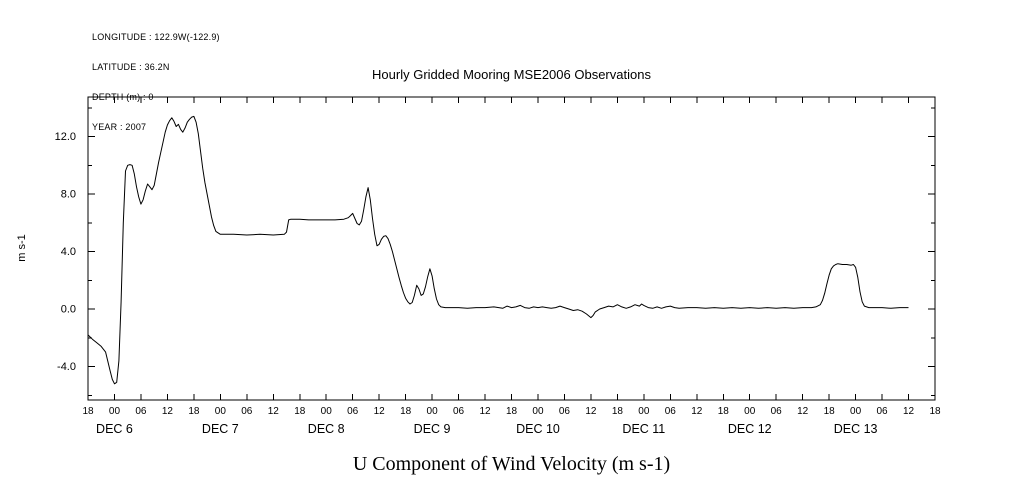  What do you see at coordinates (131, 67) in the screenshot?
I see `metadata-latitude: LATITUDE : 36.2N` at bounding box center [131, 67].